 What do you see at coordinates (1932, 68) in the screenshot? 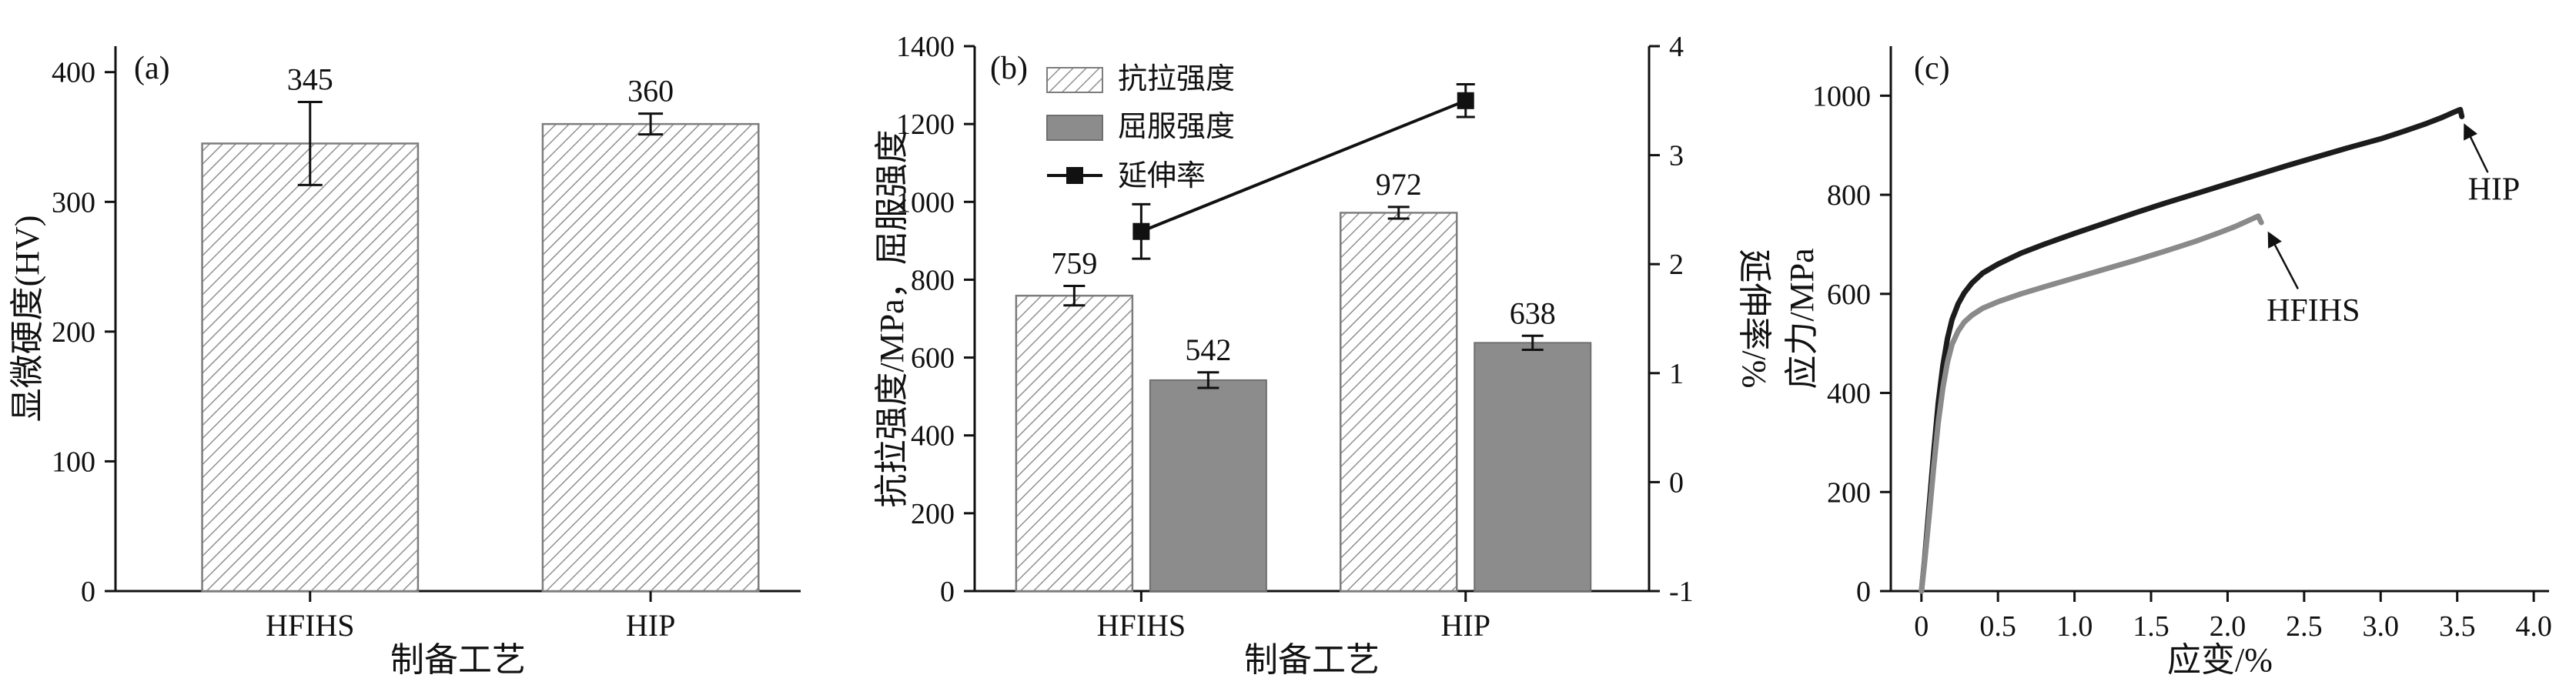
I see `panel-label: (c)` at bounding box center [1932, 68].